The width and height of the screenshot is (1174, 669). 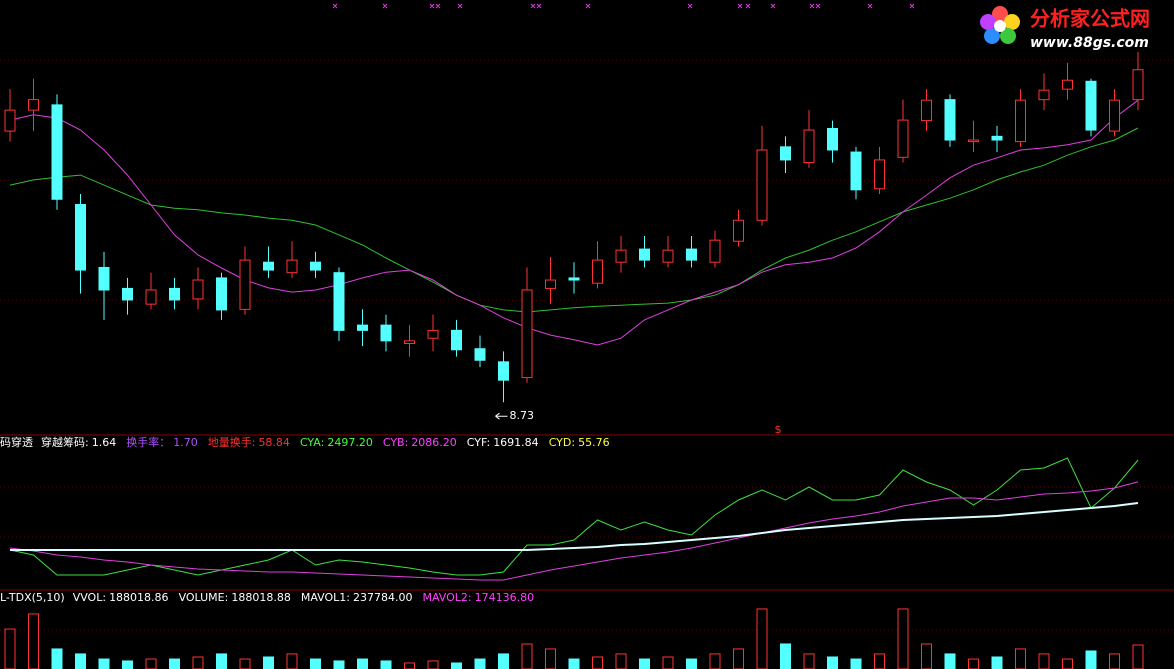 I want to click on readout-label: CYD:, so click(x=562, y=442).